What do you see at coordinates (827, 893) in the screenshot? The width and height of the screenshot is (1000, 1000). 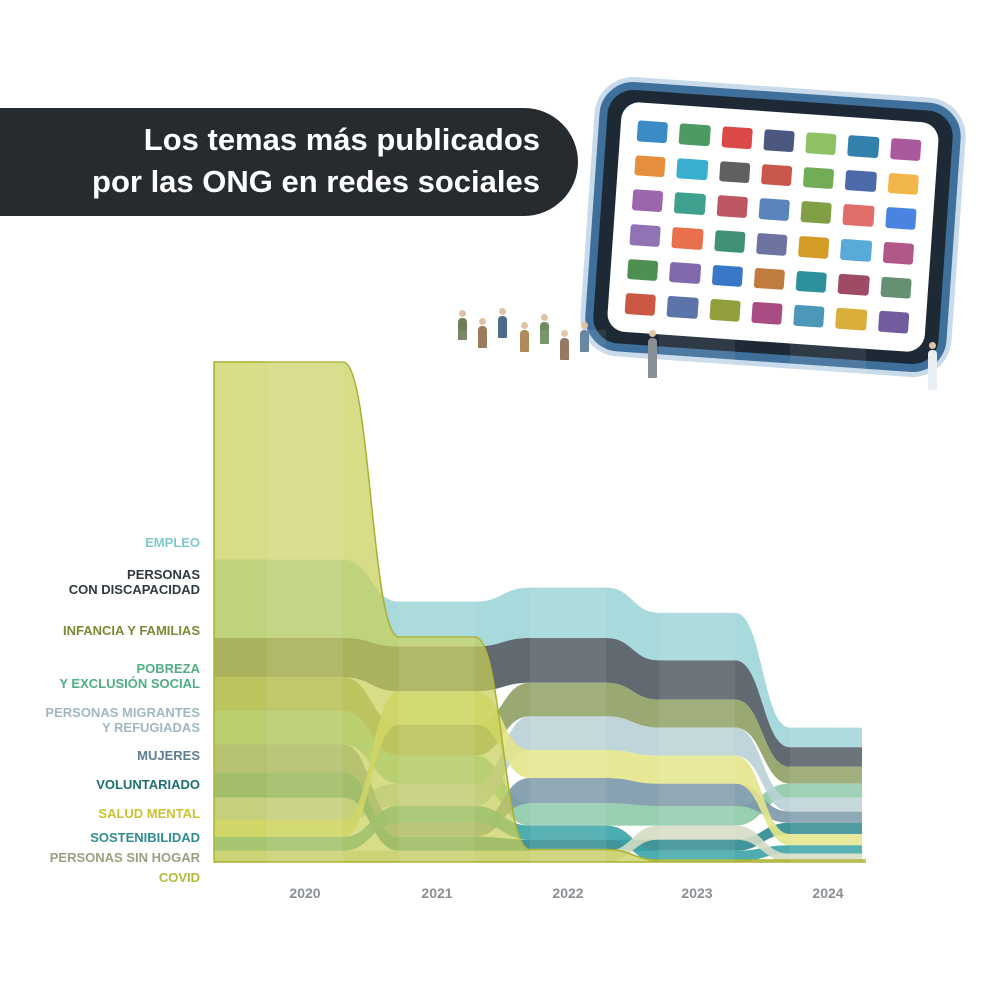 I see `x-tick-label: 2024` at bounding box center [827, 893].